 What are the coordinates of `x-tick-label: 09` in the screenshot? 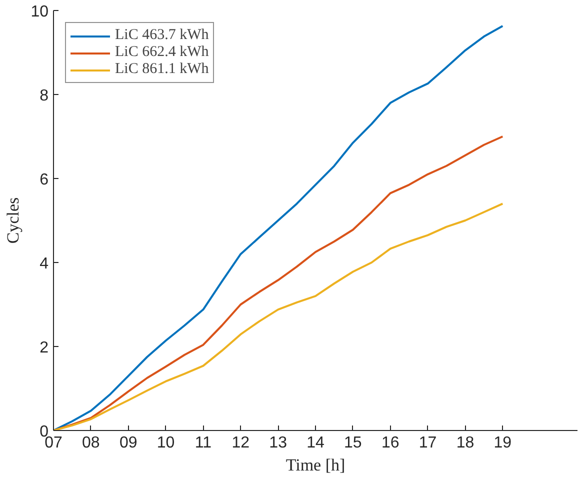 It's located at (128, 443).